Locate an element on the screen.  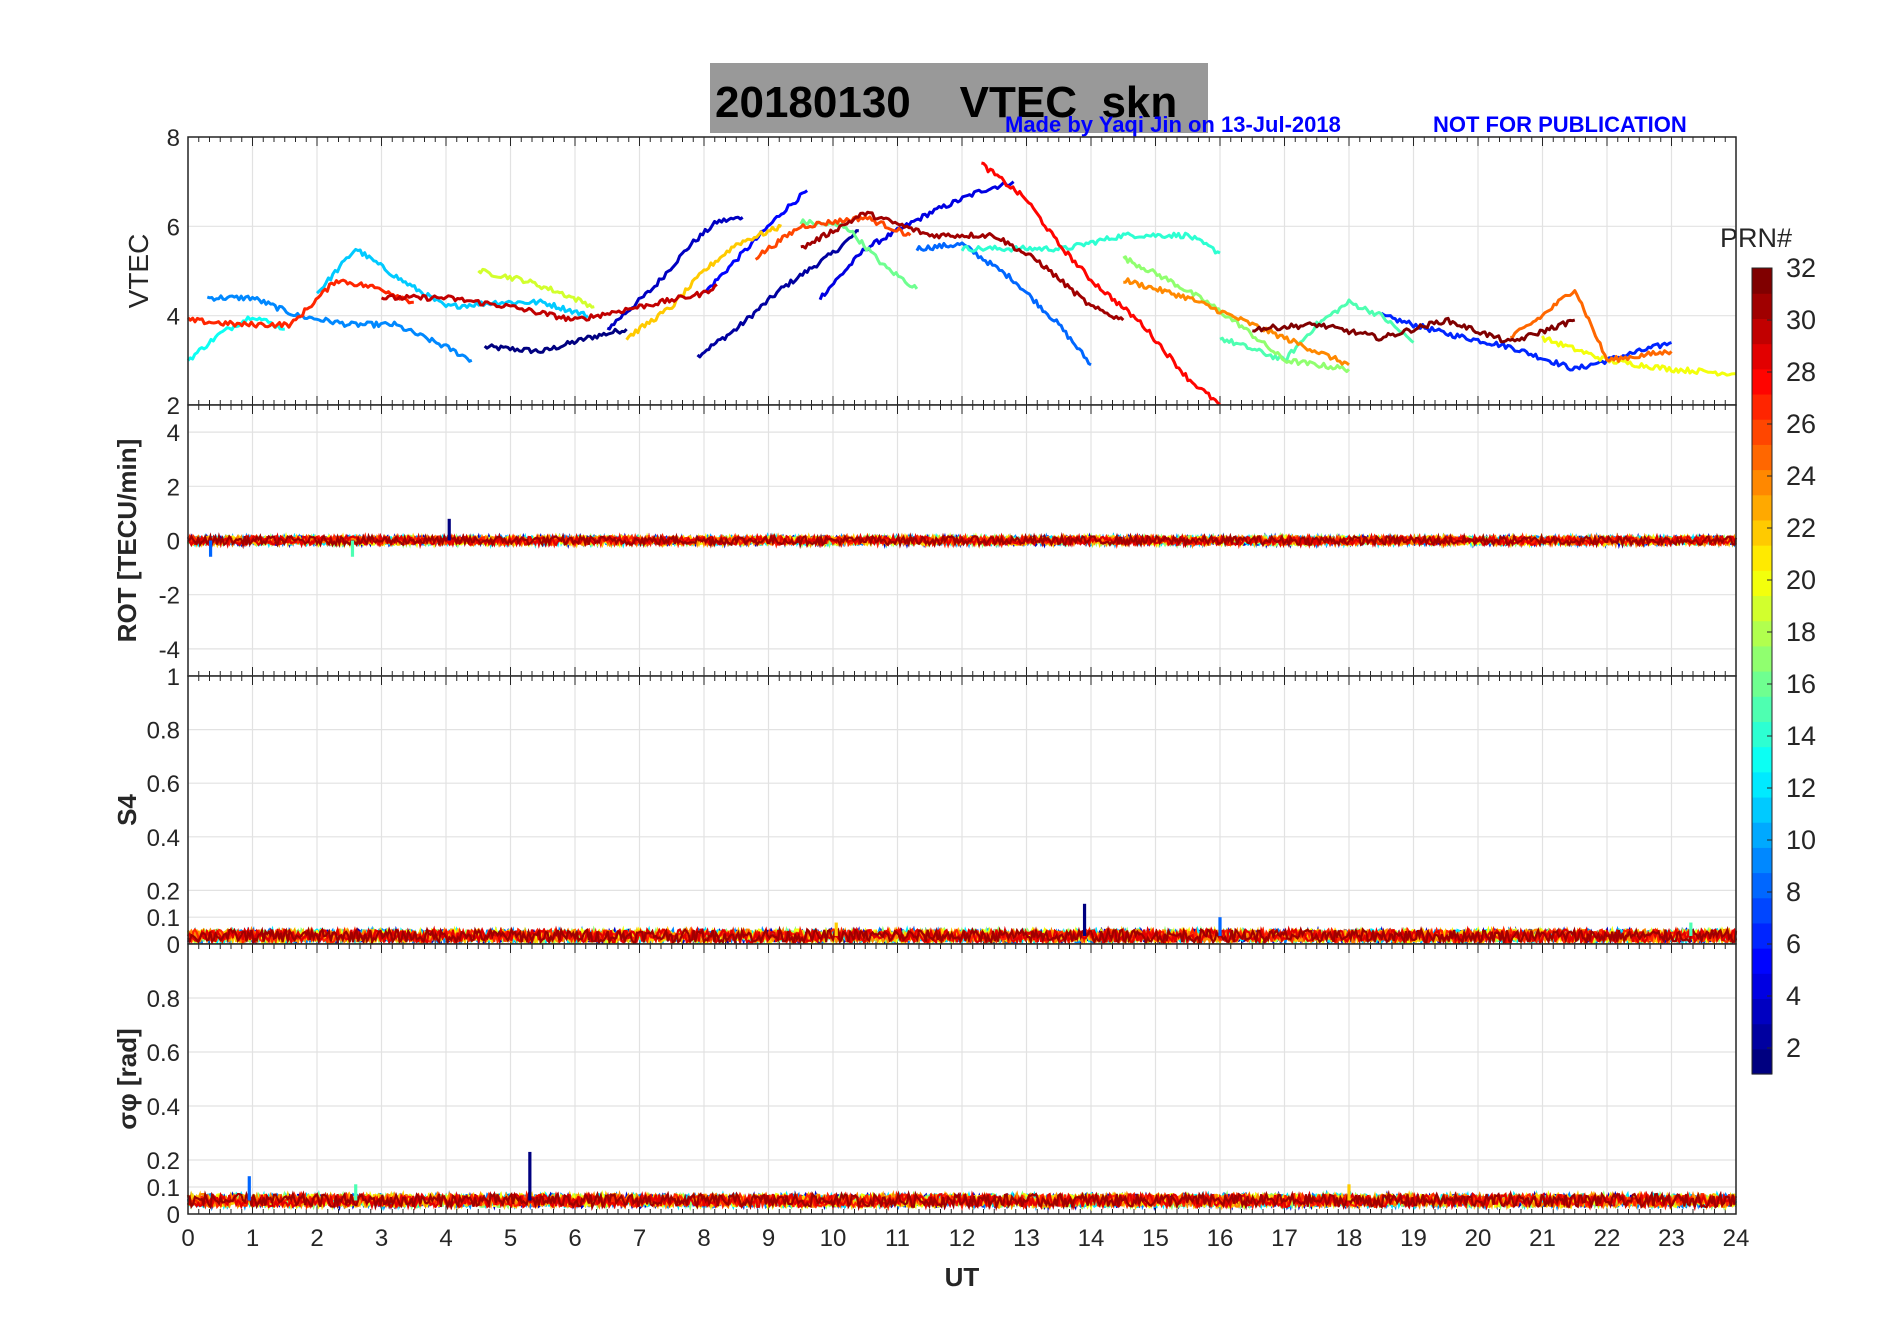
x-tick-label: 12 is located at coordinates (962, 1238).